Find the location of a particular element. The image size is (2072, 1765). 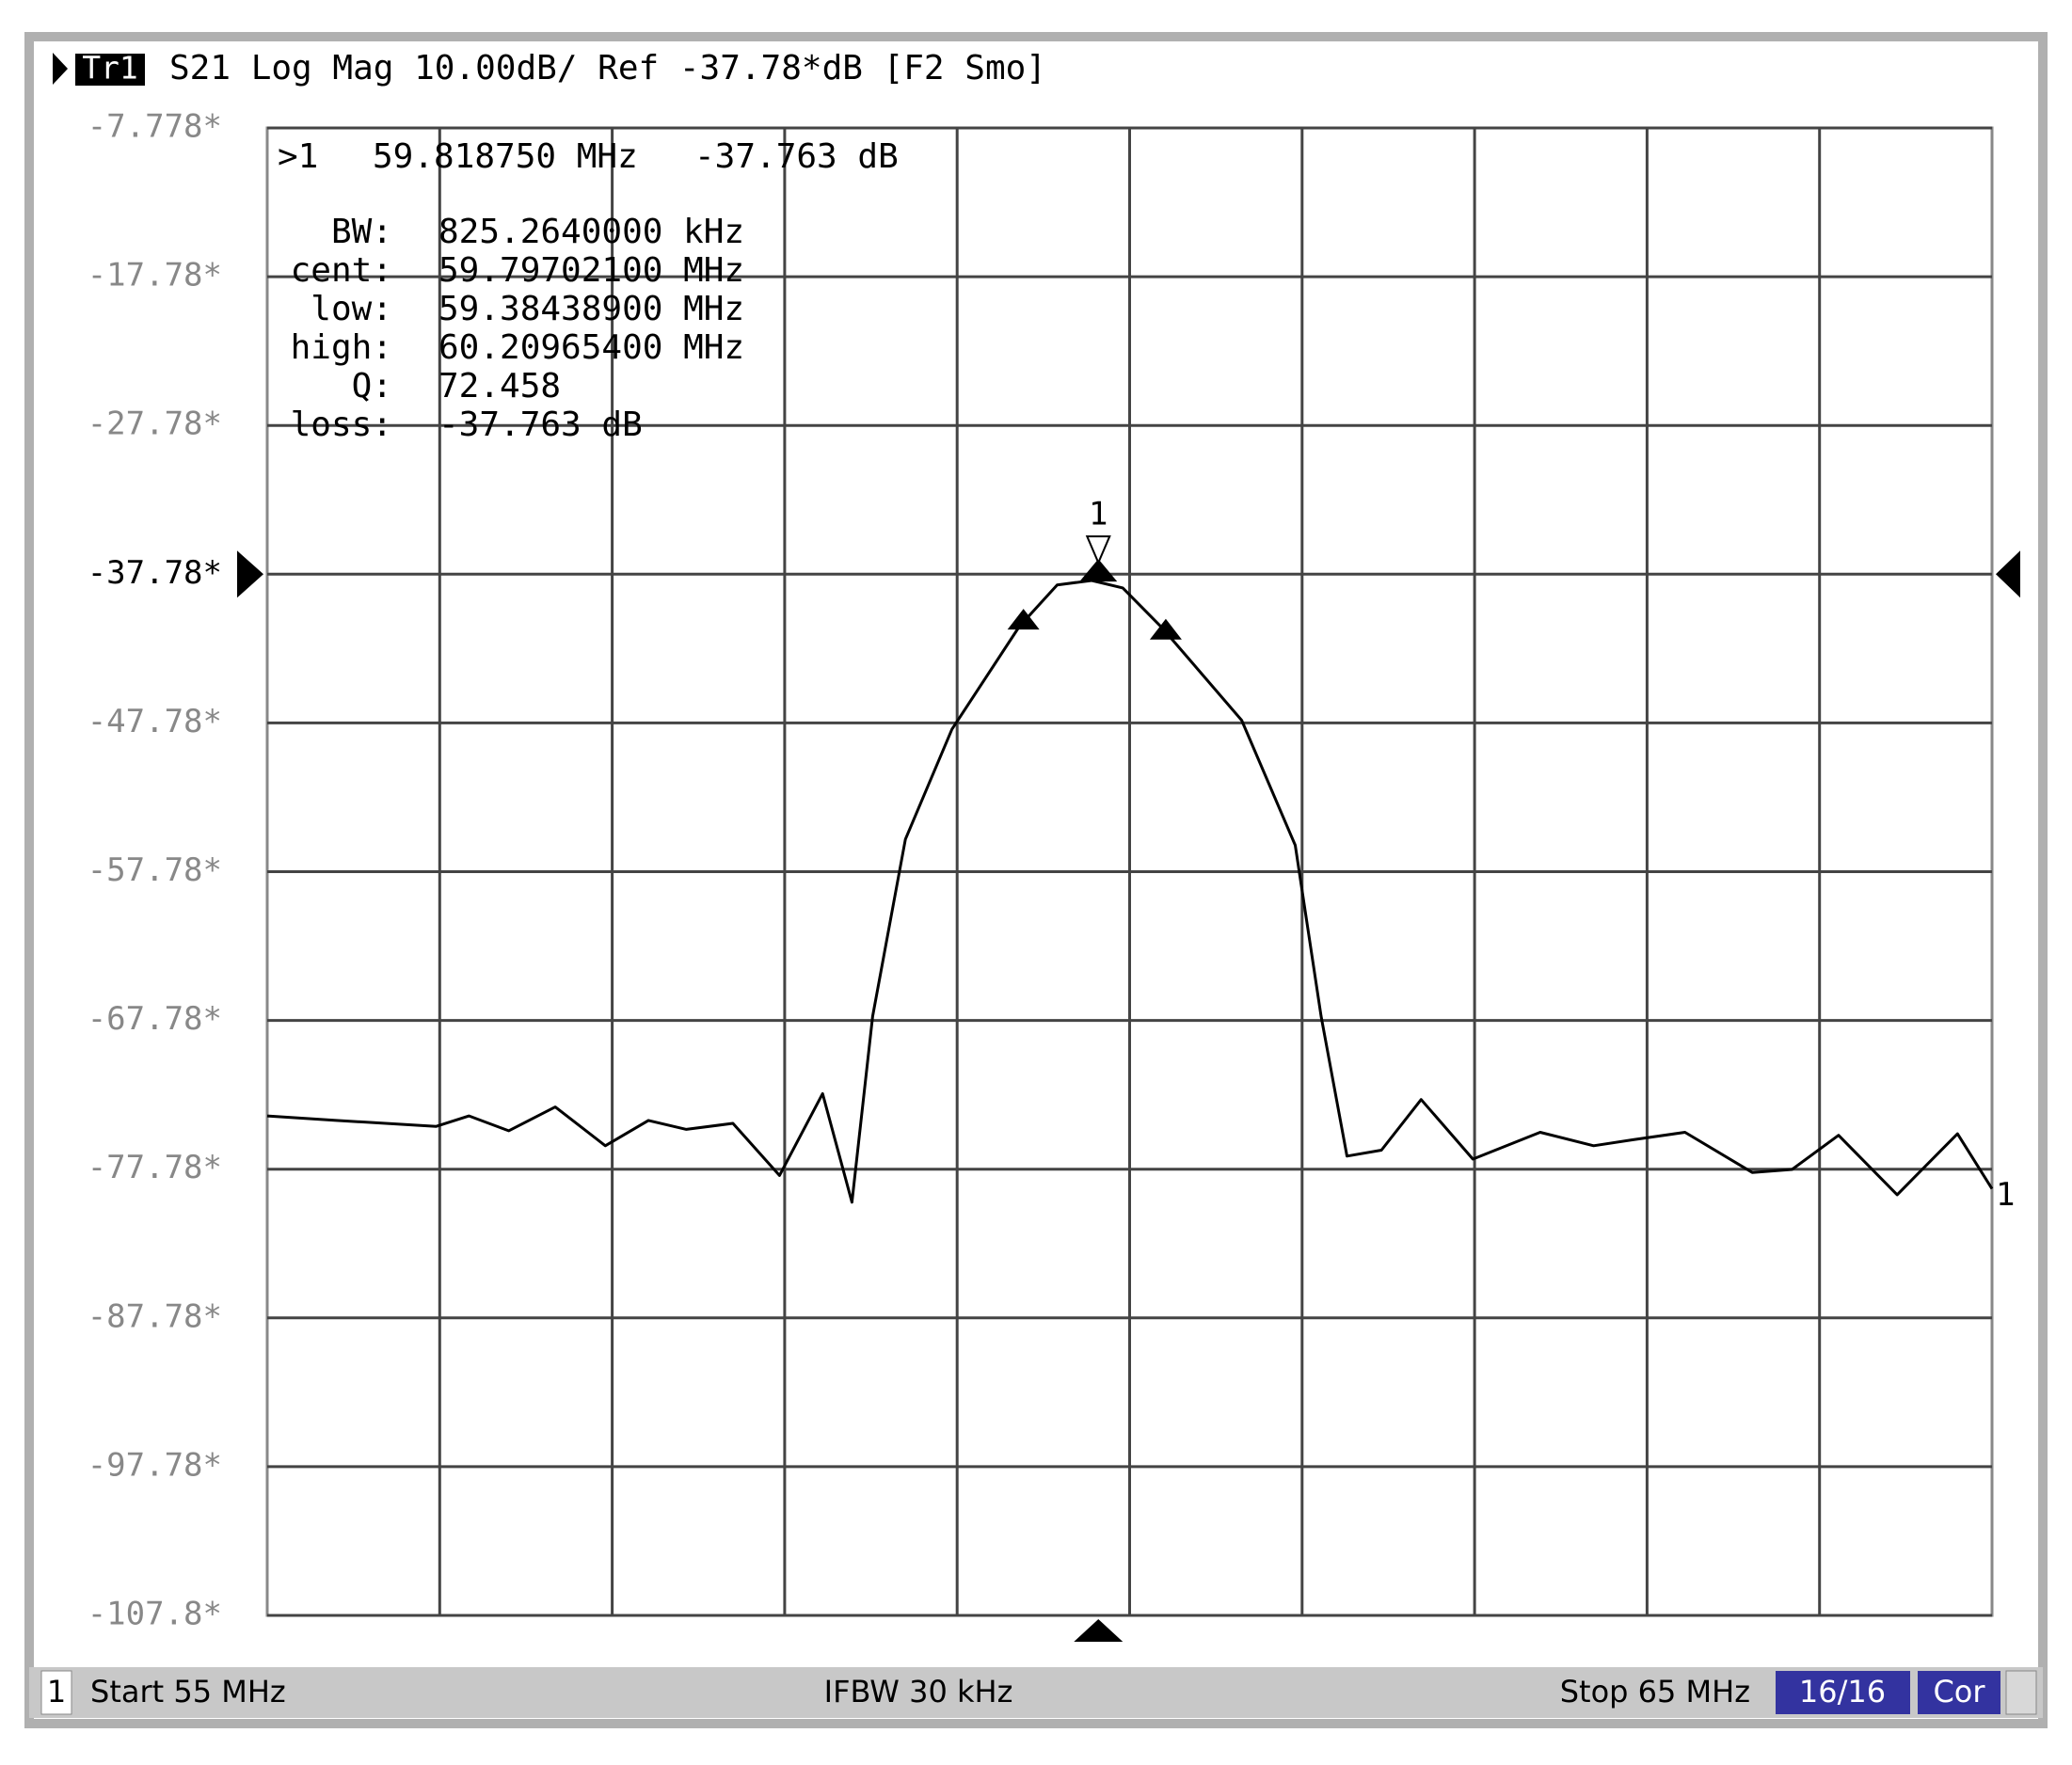

trace-badge is located at coordinates (110, 70).